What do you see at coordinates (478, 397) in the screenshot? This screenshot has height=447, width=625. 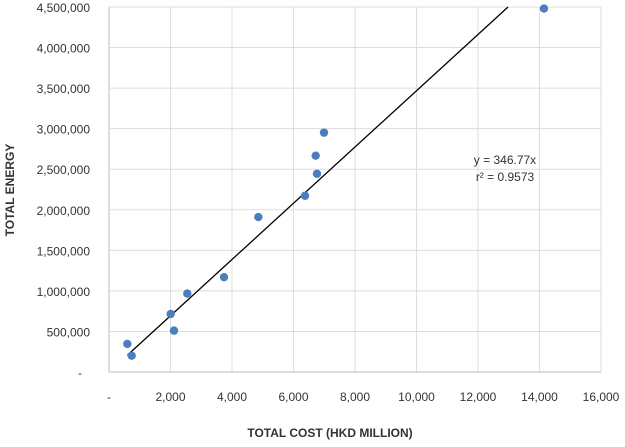 I see `x-tick-label: 12,000` at bounding box center [478, 397].